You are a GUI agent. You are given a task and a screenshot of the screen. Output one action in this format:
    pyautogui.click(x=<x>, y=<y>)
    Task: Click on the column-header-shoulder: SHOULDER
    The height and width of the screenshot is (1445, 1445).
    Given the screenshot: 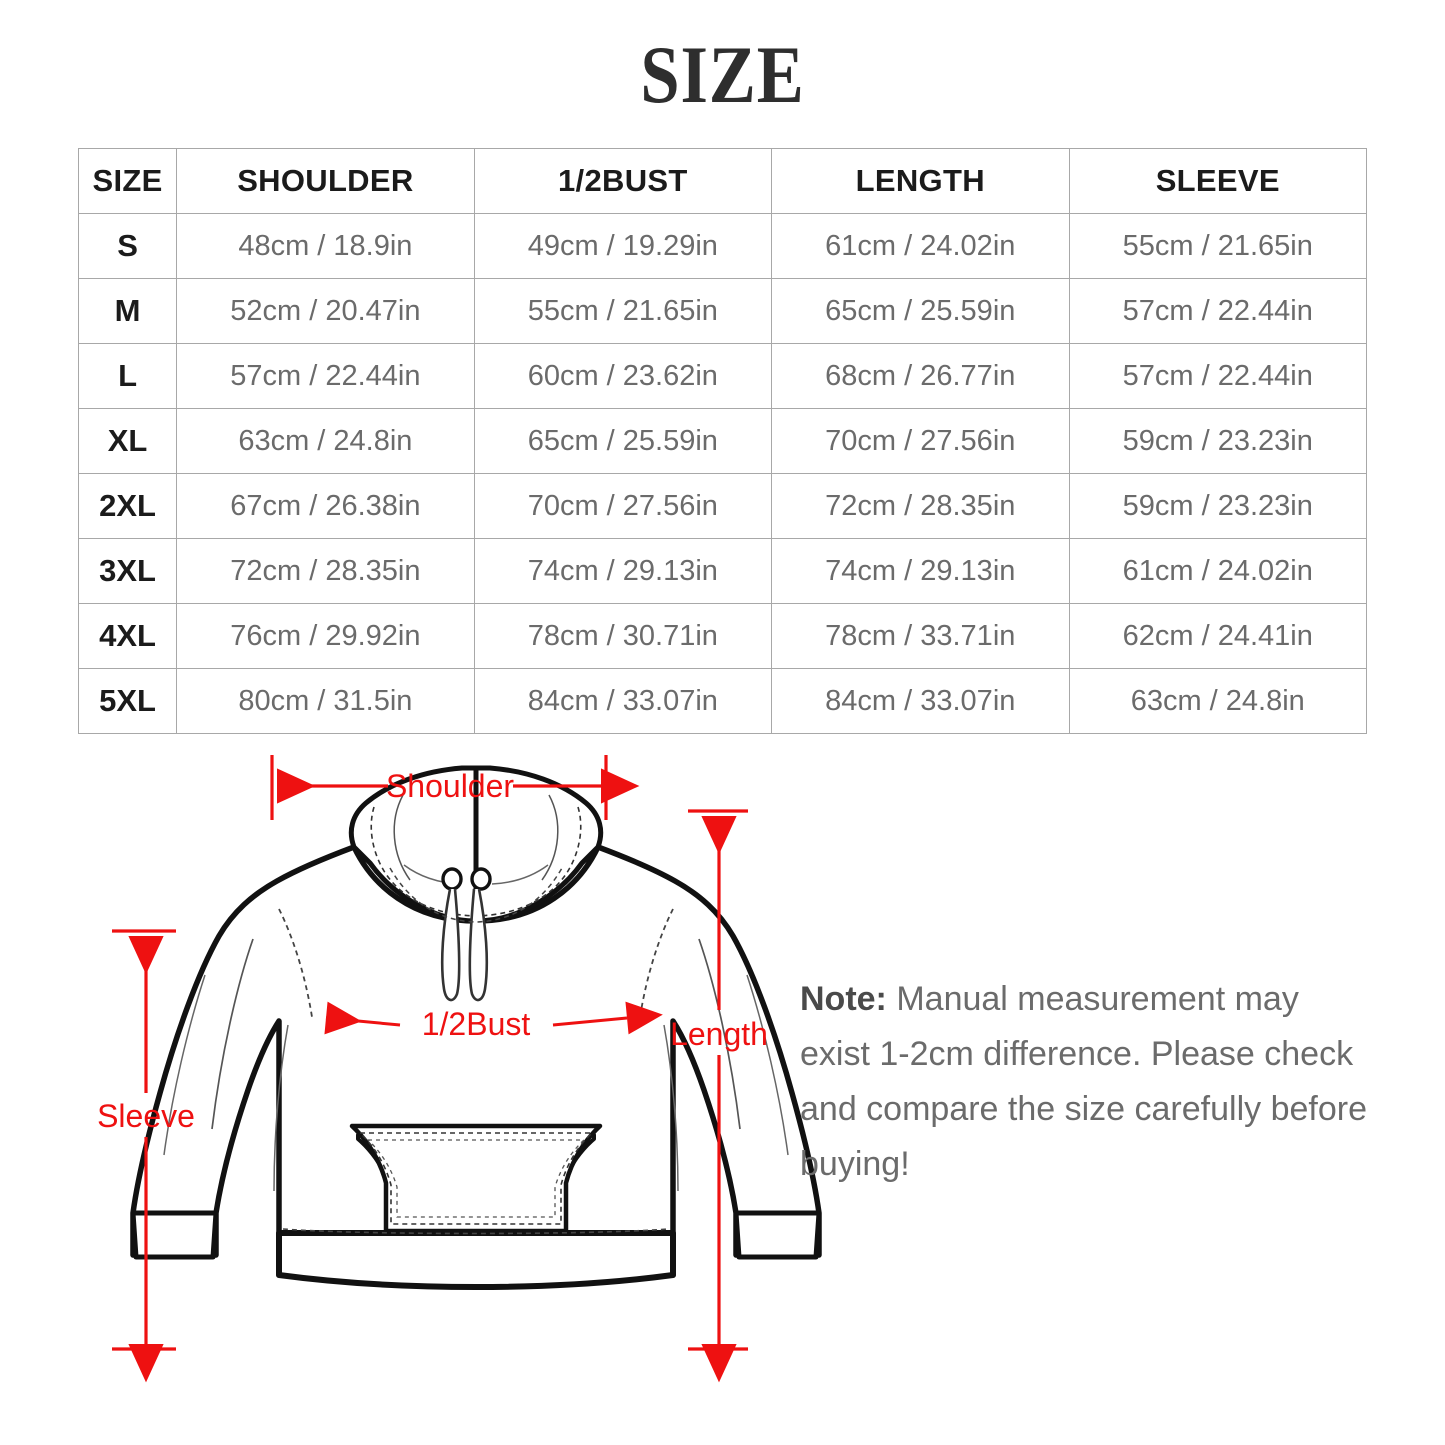 What is the action you would take?
    pyautogui.click(x=325, y=181)
    